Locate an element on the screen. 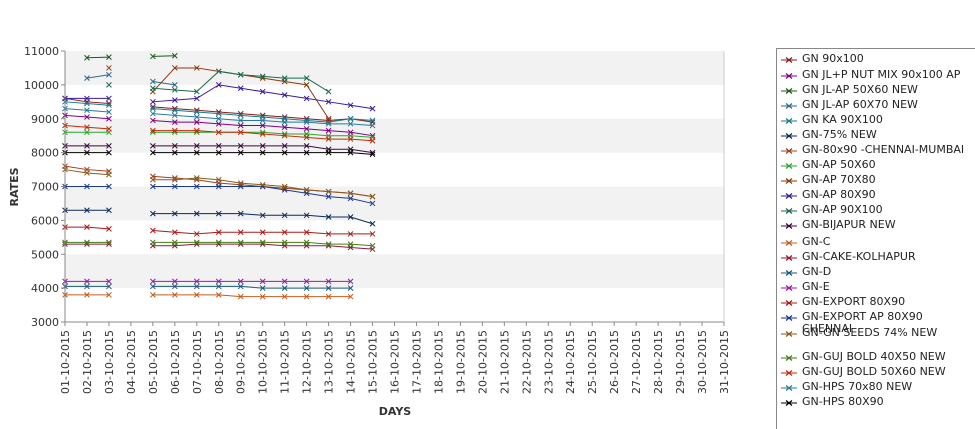 Image resolution: width=975 pixels, height=429 pixels. legend-label: GN-AP 50X60 is located at coordinates (839, 164).